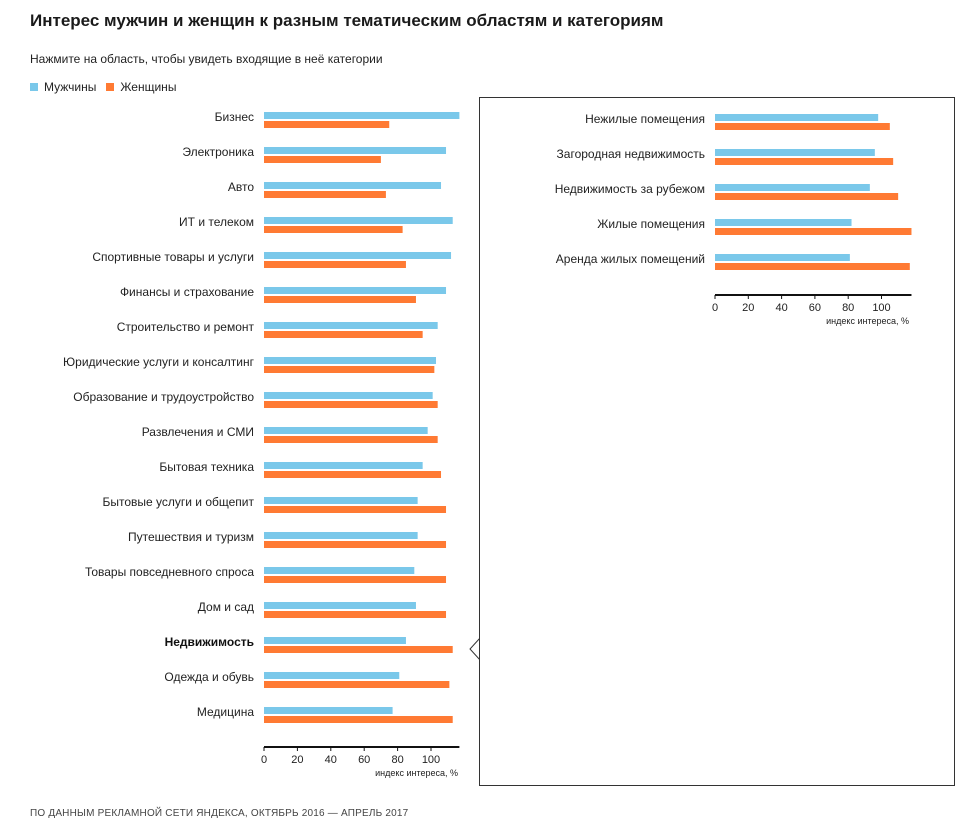 This screenshot has width=971, height=831. Describe the element at coordinates (206, 467) in the screenshot. I see `main-category-label: Бытовая техника` at that location.